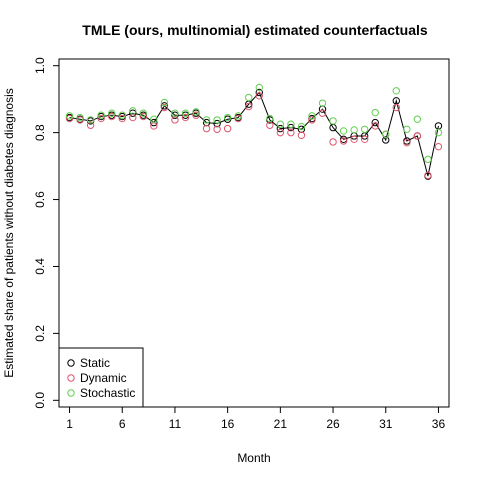 Image resolution: width=480 pixels, height=480 pixels. Describe the element at coordinates (228, 424) in the screenshot. I see `x-tick-label: 16` at that location.